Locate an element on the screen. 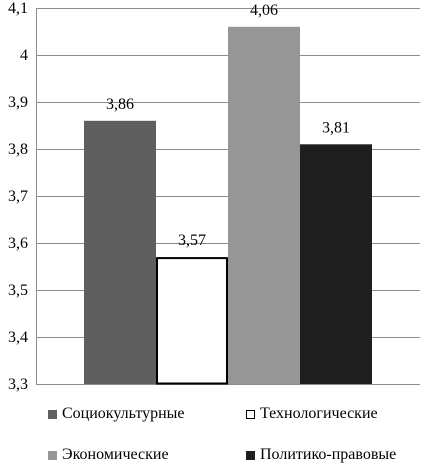  y-tick-label: 3,6 is located at coordinates (18, 243).